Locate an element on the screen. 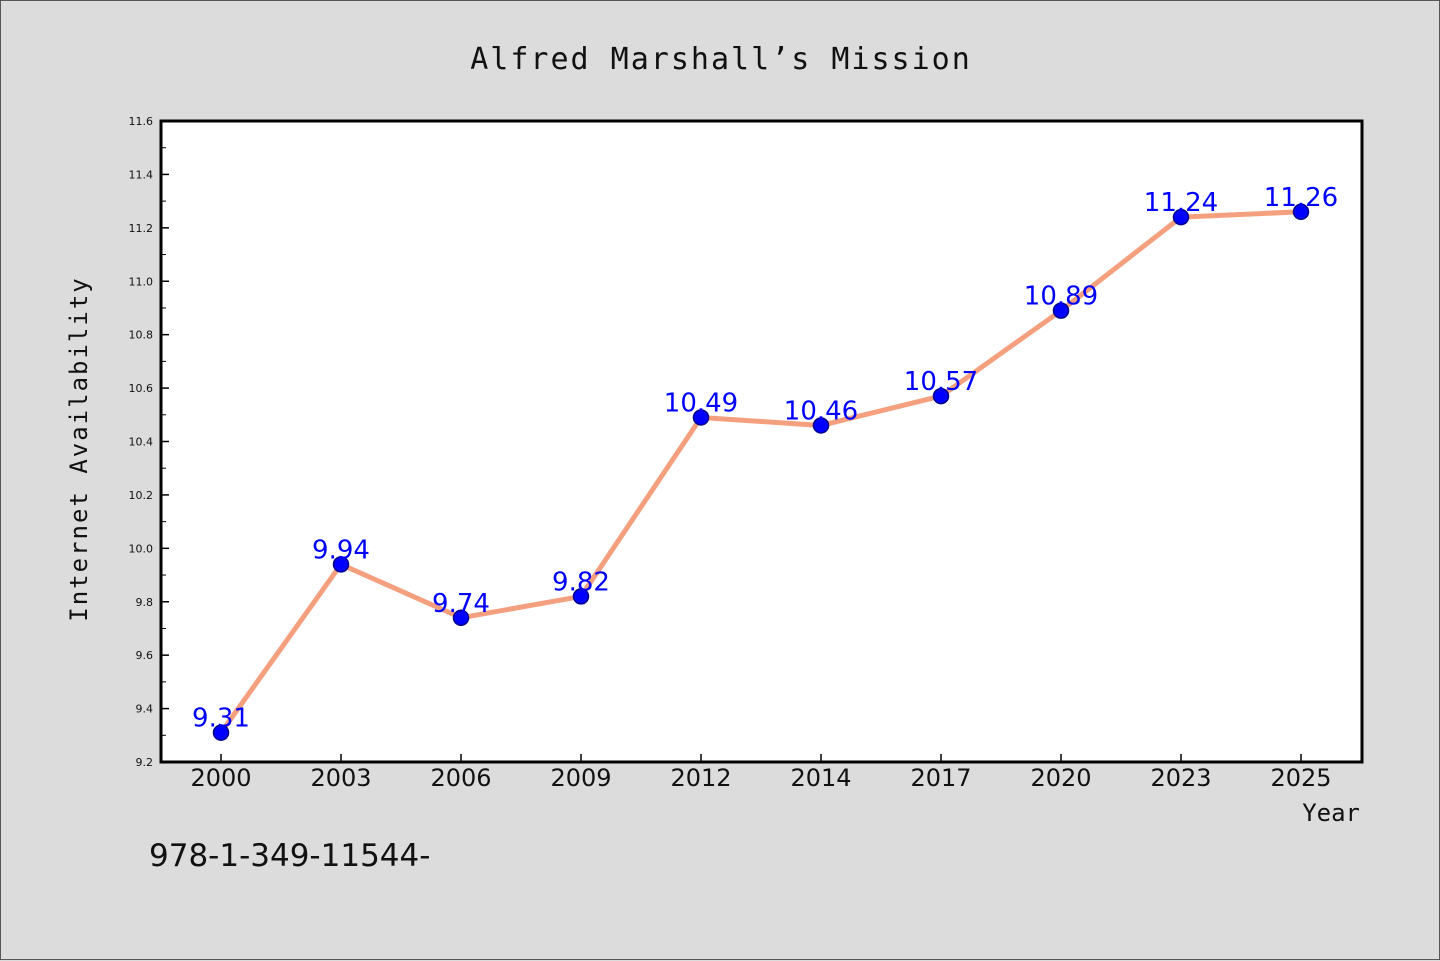  data-label: 10.46 is located at coordinates (821, 411).